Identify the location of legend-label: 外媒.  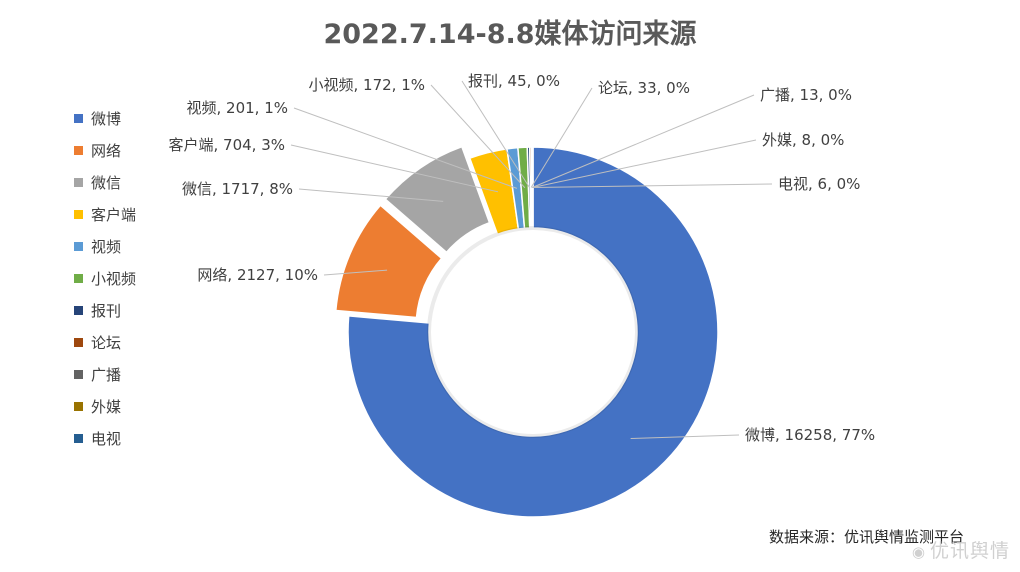
(106, 406).